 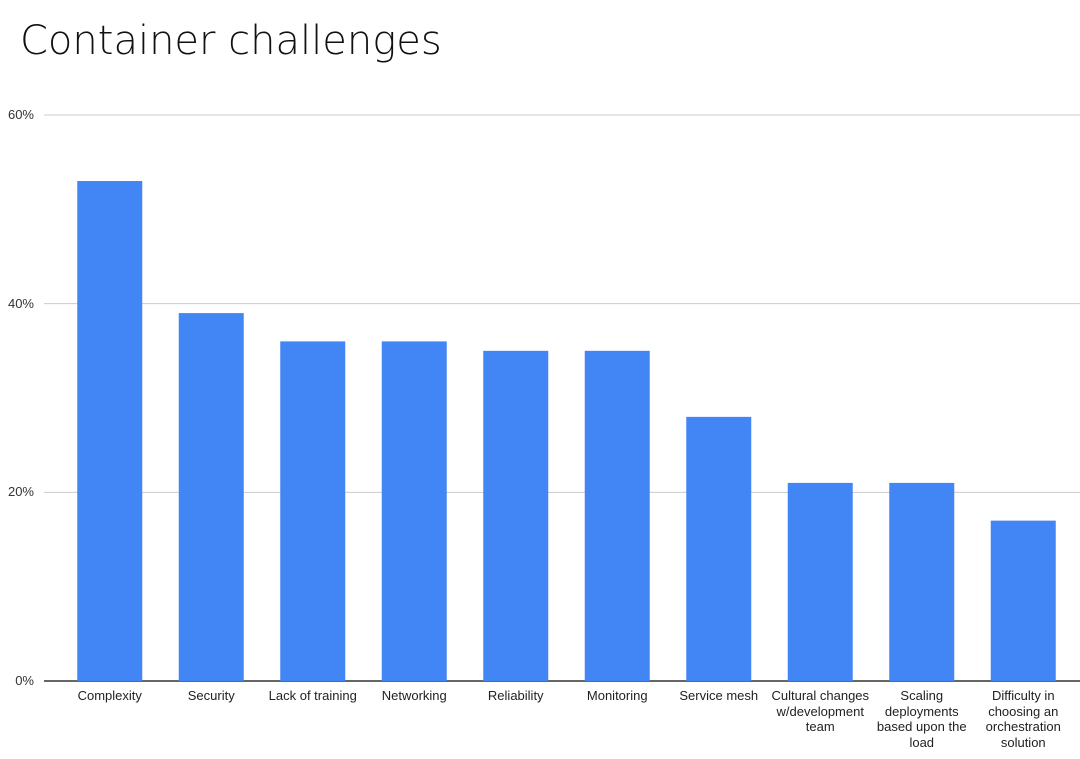 What do you see at coordinates (617, 695) in the screenshot?
I see `x-tick-label: Monitoring` at bounding box center [617, 695].